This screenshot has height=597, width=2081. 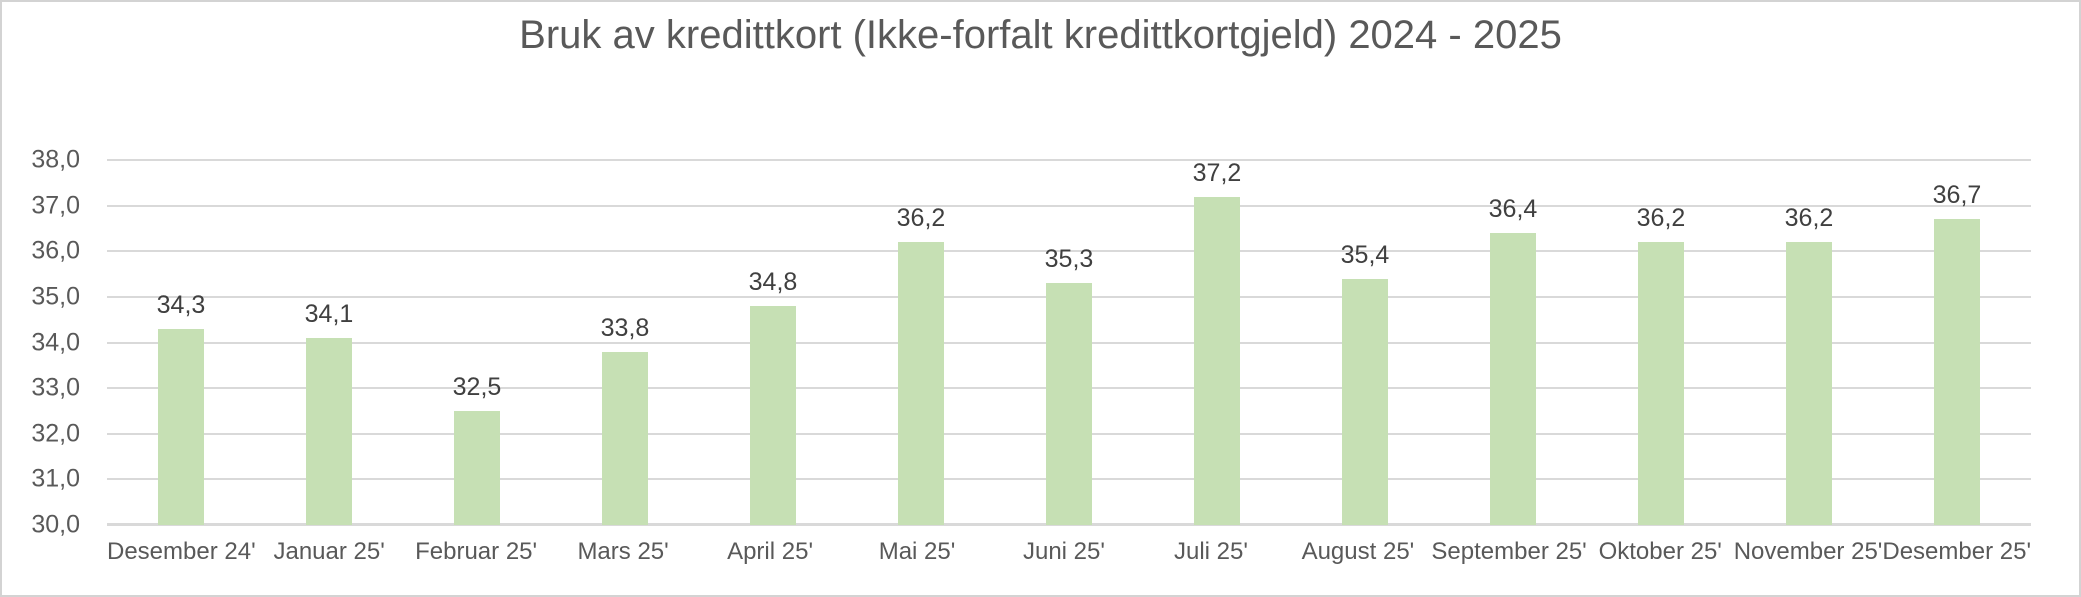 What do you see at coordinates (55, 205) in the screenshot?
I see `y-axis-tick-label: 37,0` at bounding box center [55, 205].